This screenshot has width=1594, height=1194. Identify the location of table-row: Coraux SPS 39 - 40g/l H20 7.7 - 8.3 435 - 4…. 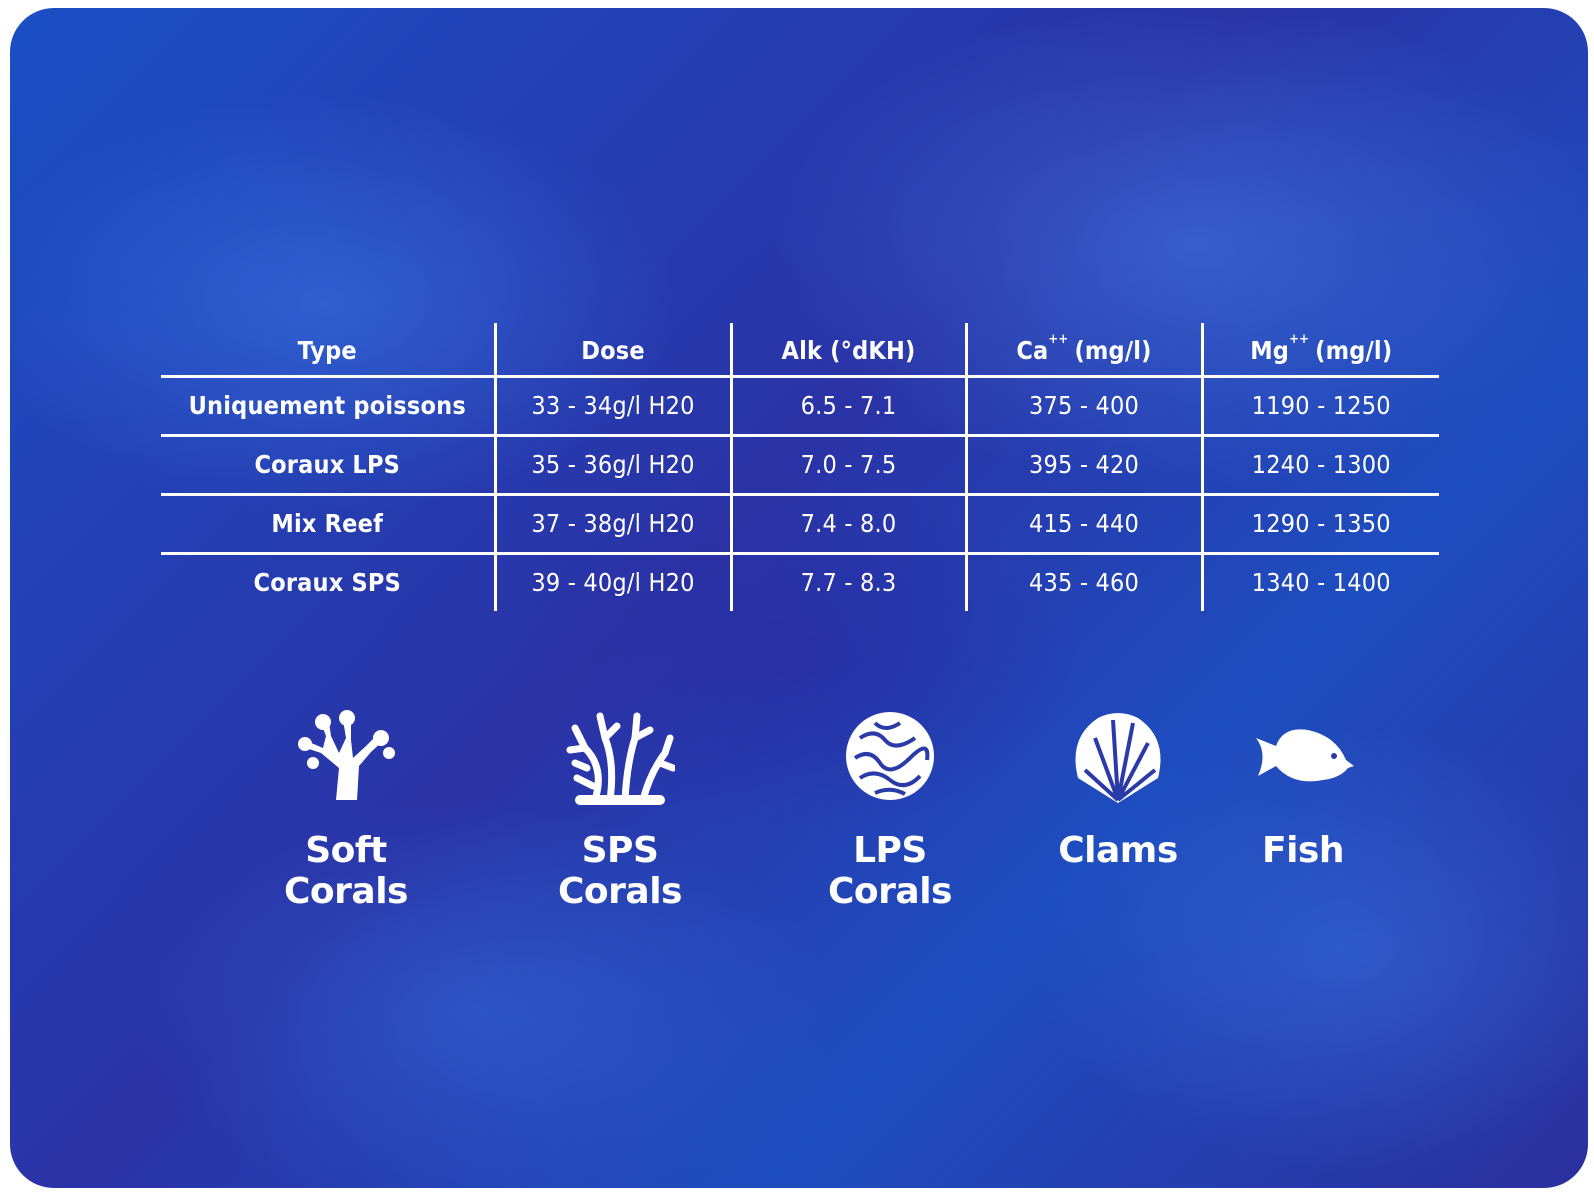
(800, 582).